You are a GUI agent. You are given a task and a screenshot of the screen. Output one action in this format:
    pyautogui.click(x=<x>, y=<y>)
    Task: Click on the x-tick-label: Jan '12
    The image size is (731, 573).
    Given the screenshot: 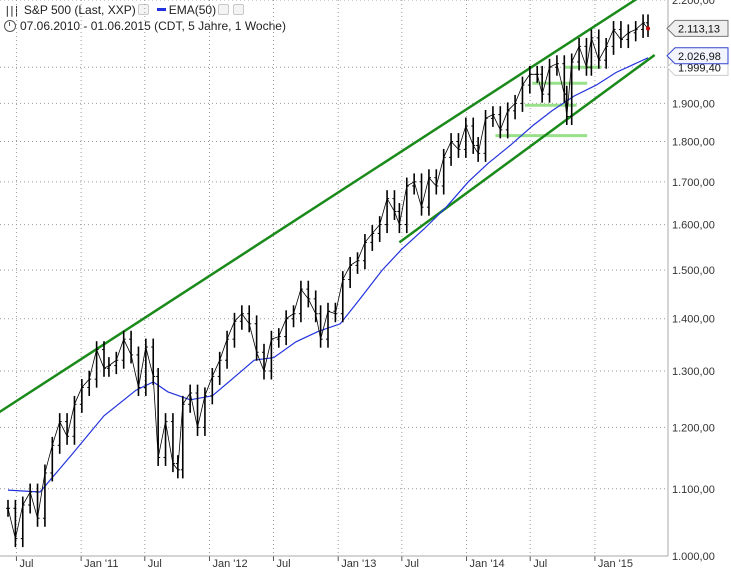 What is the action you would take?
    pyautogui.click(x=229, y=564)
    